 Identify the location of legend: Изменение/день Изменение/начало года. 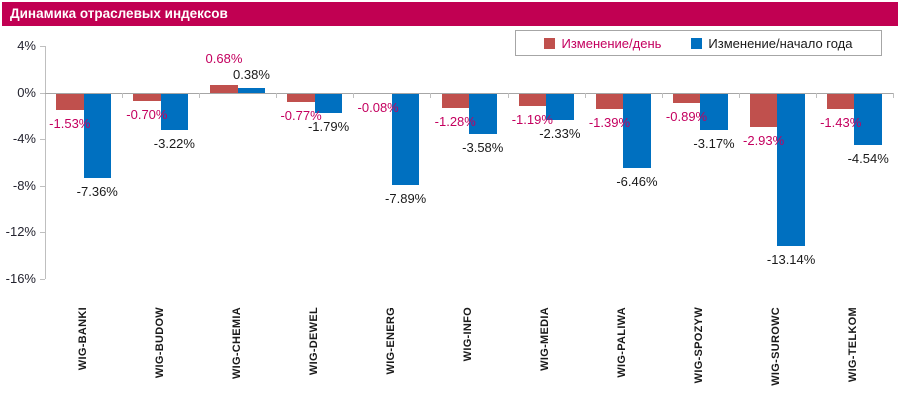
(698, 43).